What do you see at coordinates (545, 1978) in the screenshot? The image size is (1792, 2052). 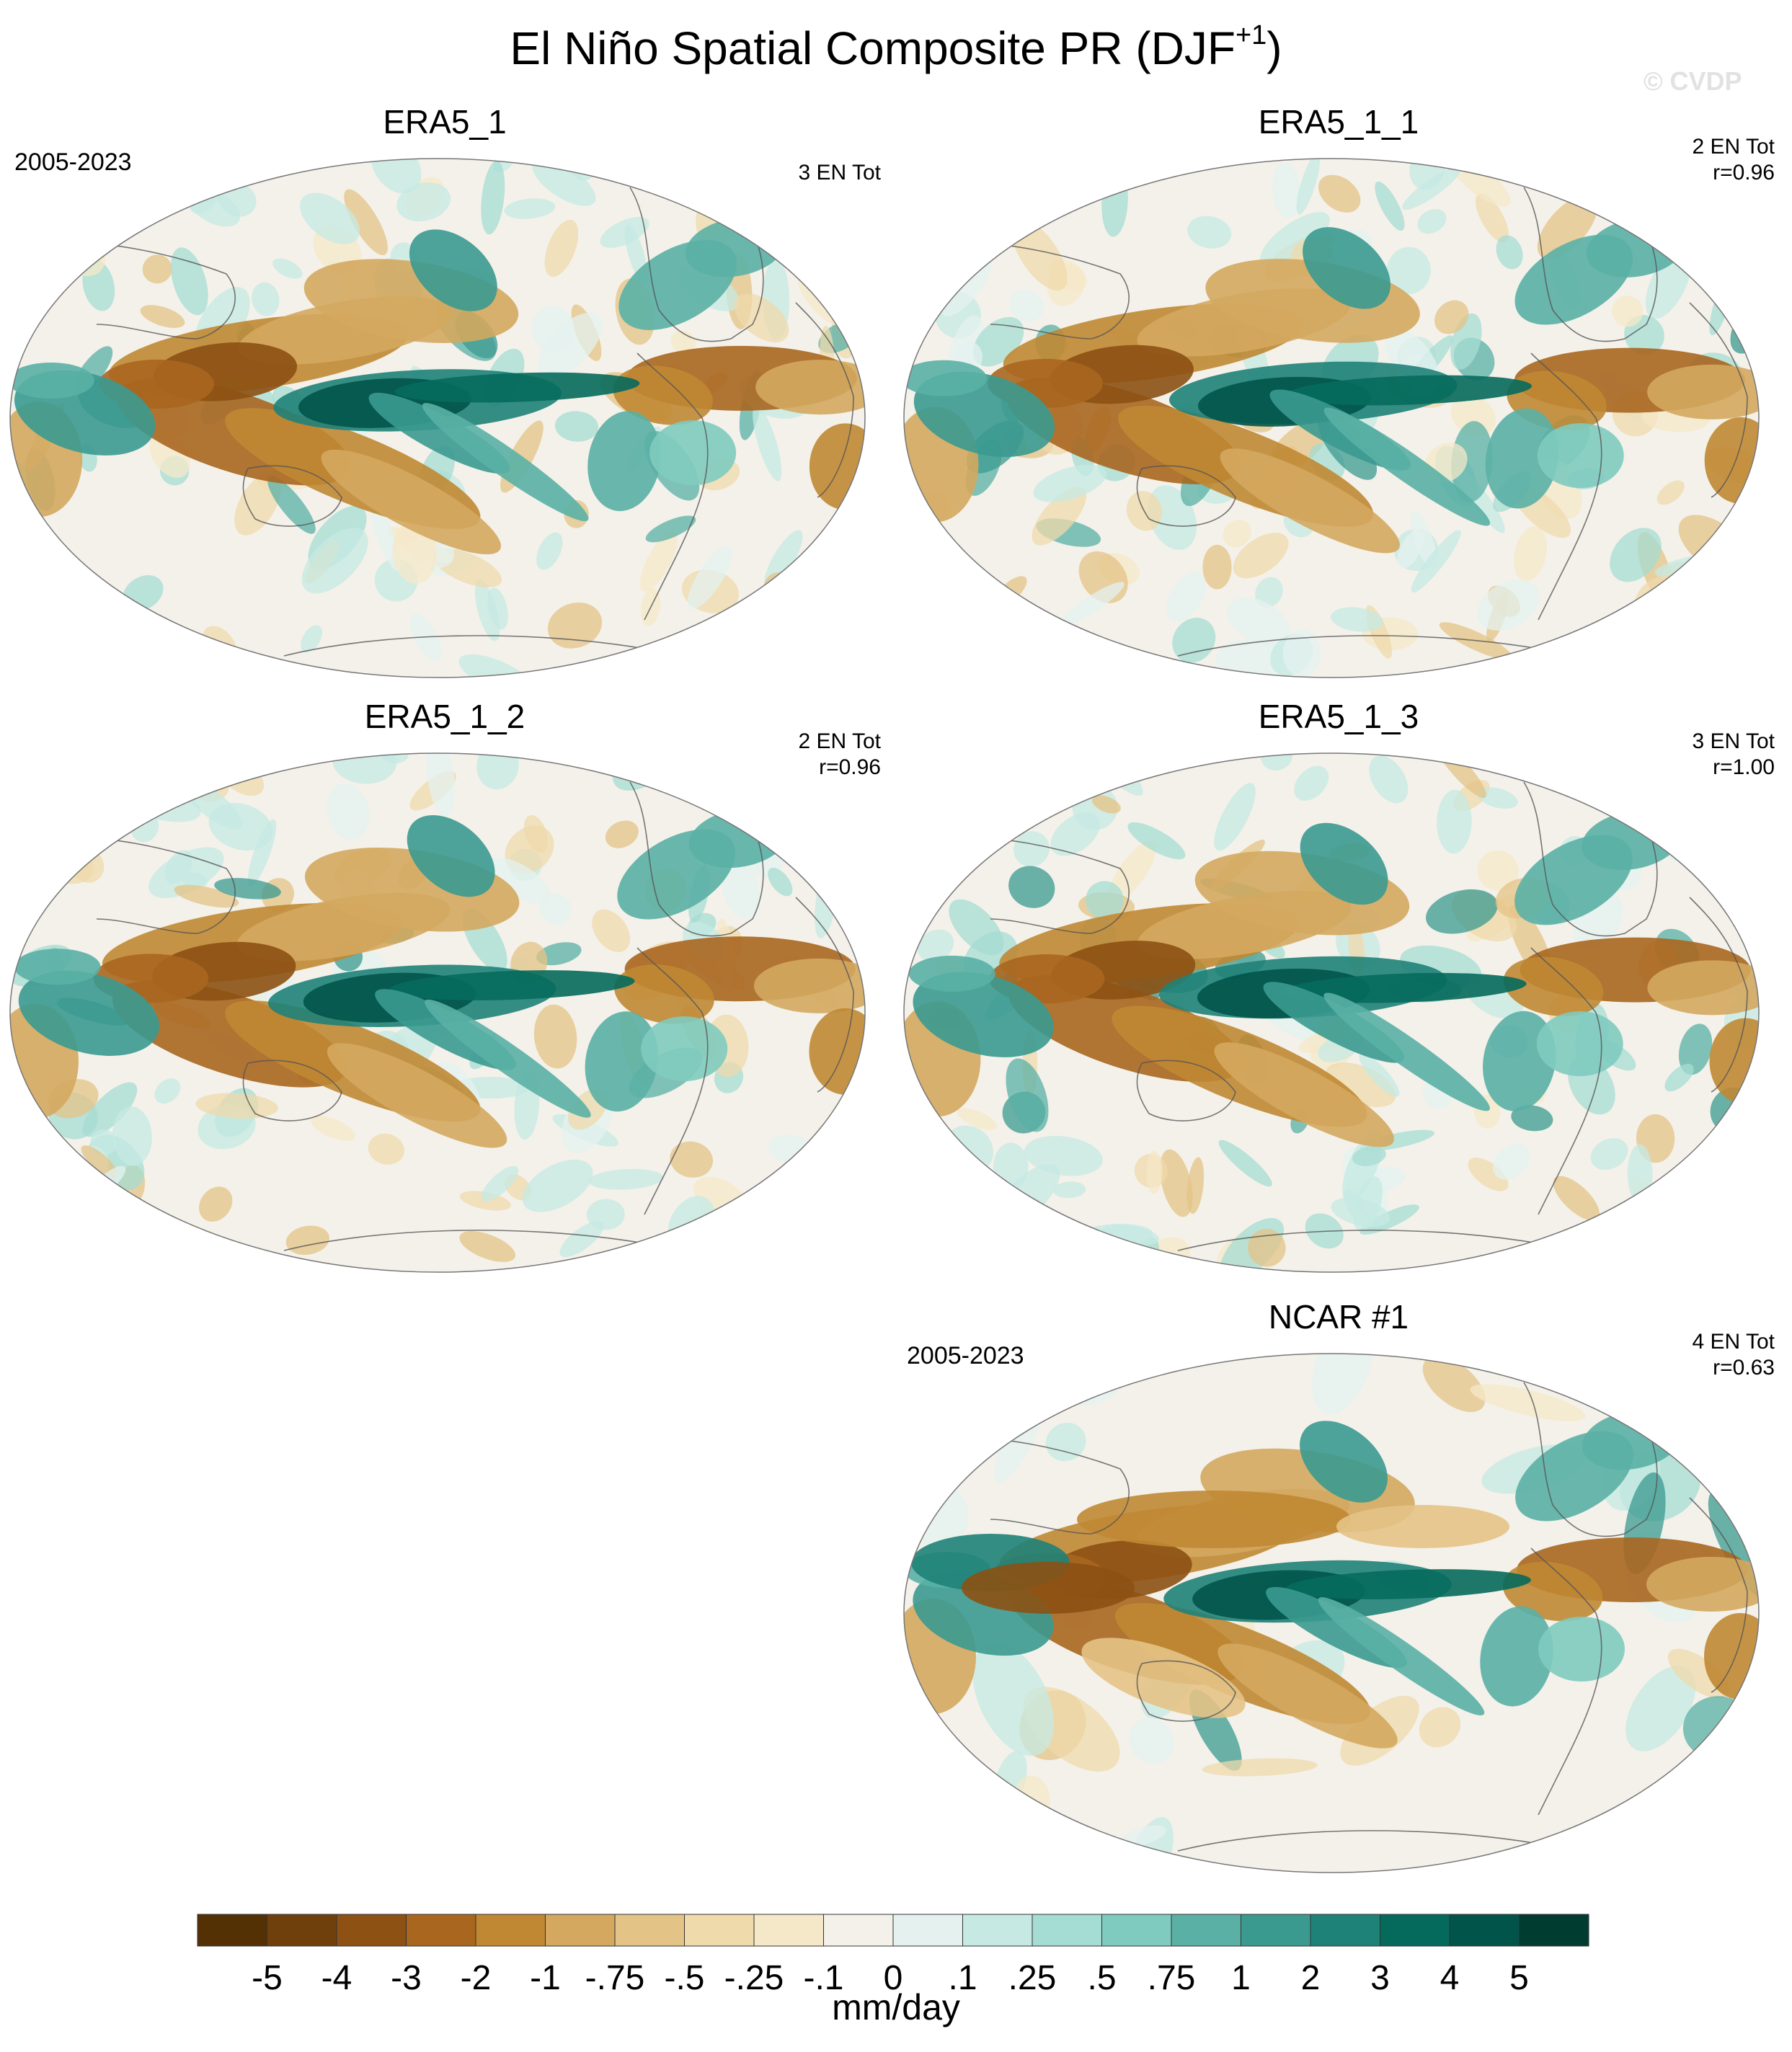 I see `colorbar-tick-label: -1` at bounding box center [545, 1978].